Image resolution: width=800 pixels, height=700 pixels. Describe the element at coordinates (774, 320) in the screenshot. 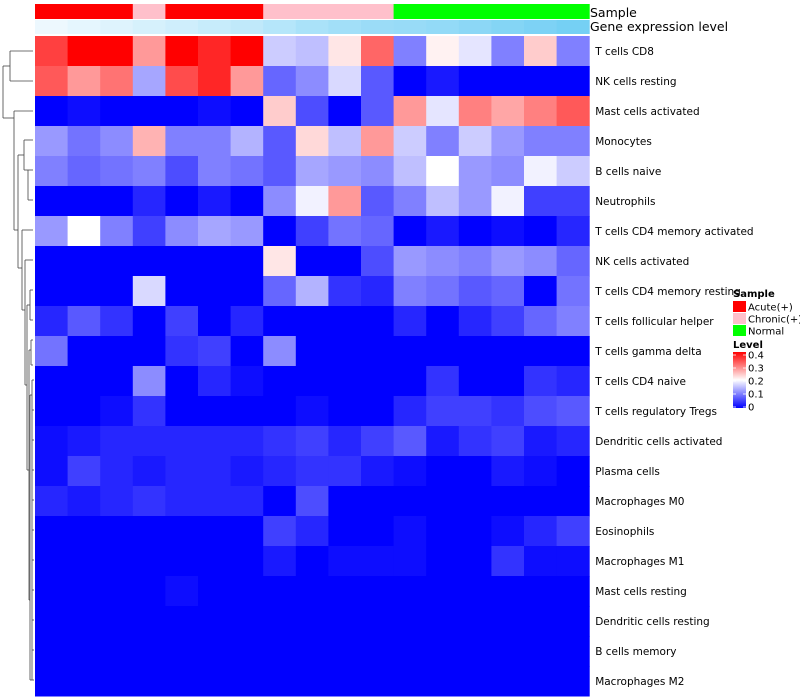

I see `legend-item-label: Chronic(+)` at that location.